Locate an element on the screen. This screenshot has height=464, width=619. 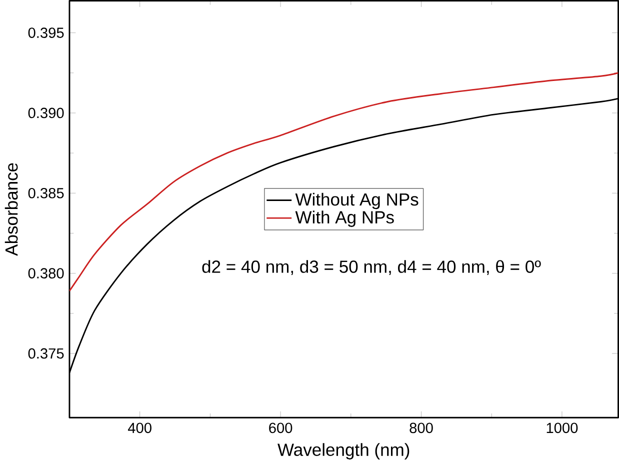
x-tick-label: 800 is located at coordinates (421, 427).